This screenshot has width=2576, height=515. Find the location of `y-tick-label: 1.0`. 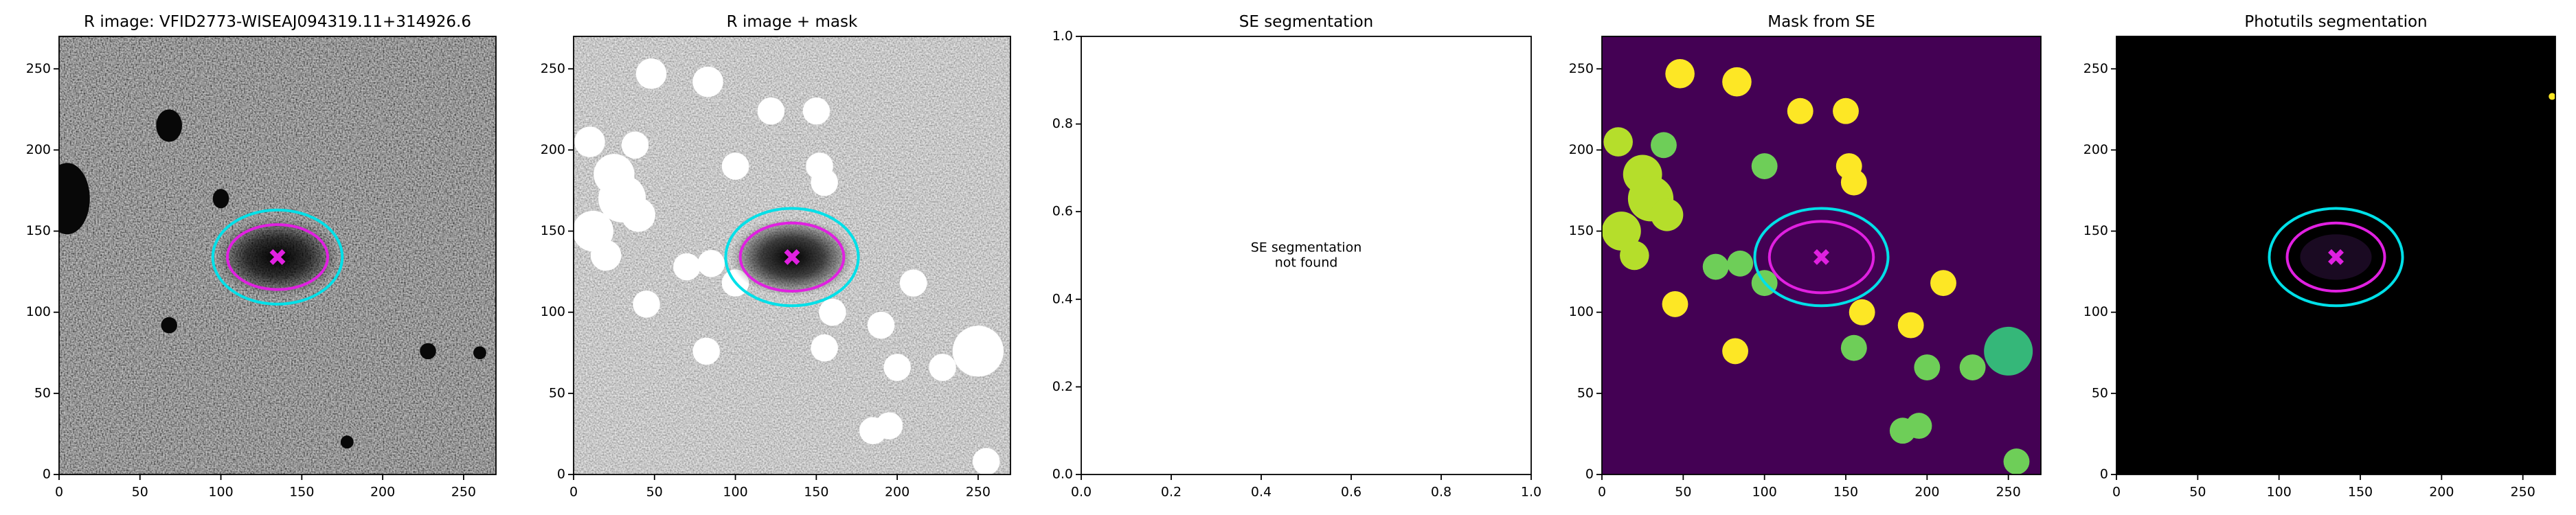

y-tick-label: 1.0 is located at coordinates (1062, 36).